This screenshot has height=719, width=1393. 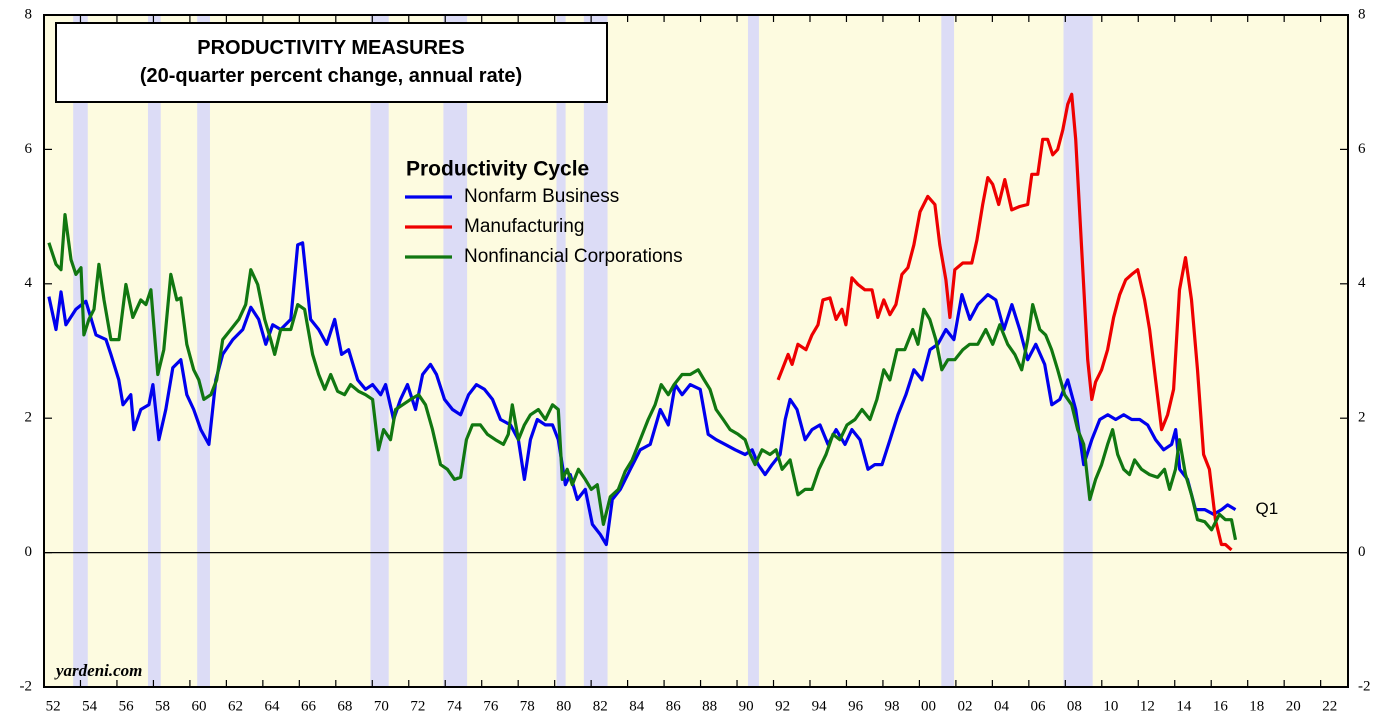 I want to click on chart-title: PRODUCTIVITY MEASURES, so click(x=330, y=48).